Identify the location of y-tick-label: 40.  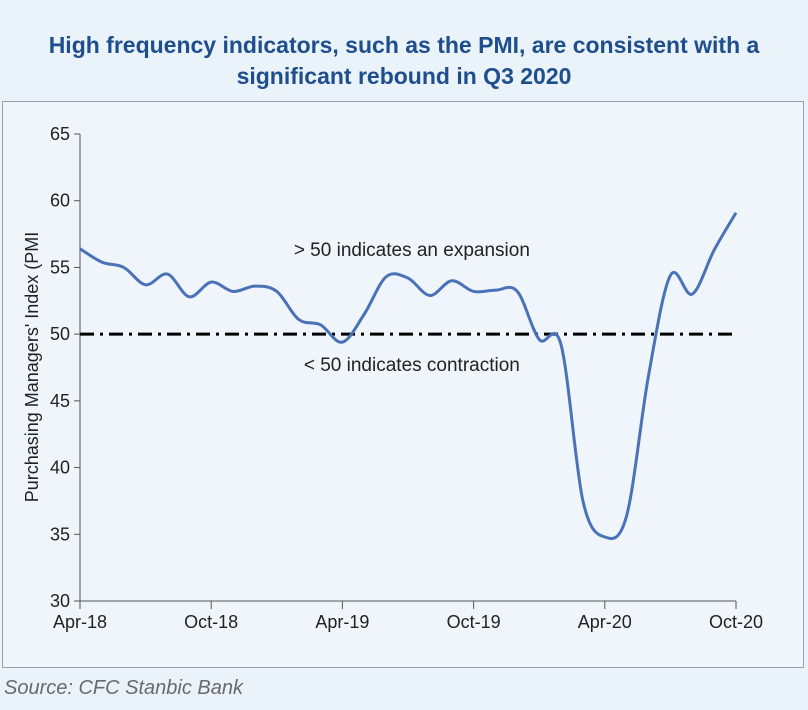
(60, 468).